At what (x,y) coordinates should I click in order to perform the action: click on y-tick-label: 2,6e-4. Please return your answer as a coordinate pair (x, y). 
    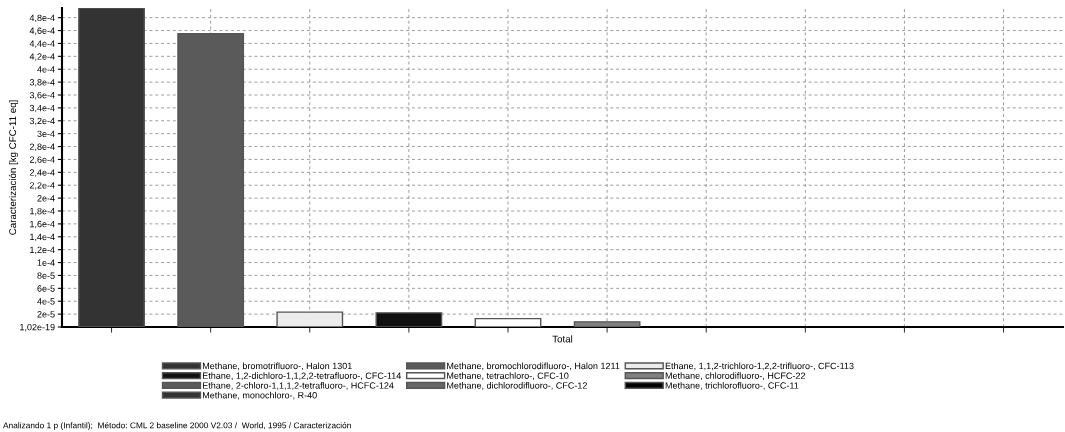
    Looking at the image, I should click on (42, 160).